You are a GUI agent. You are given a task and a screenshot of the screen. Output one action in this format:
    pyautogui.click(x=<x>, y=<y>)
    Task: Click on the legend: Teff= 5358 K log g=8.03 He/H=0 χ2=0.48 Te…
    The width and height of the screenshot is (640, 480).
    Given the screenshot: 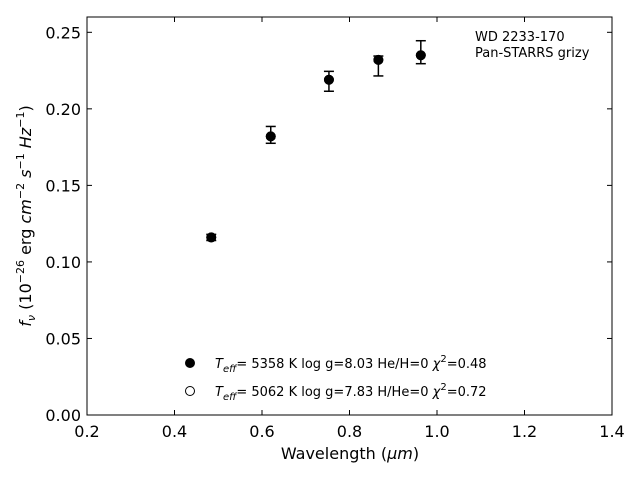 What is the action you would take?
    pyautogui.click(x=336, y=378)
    